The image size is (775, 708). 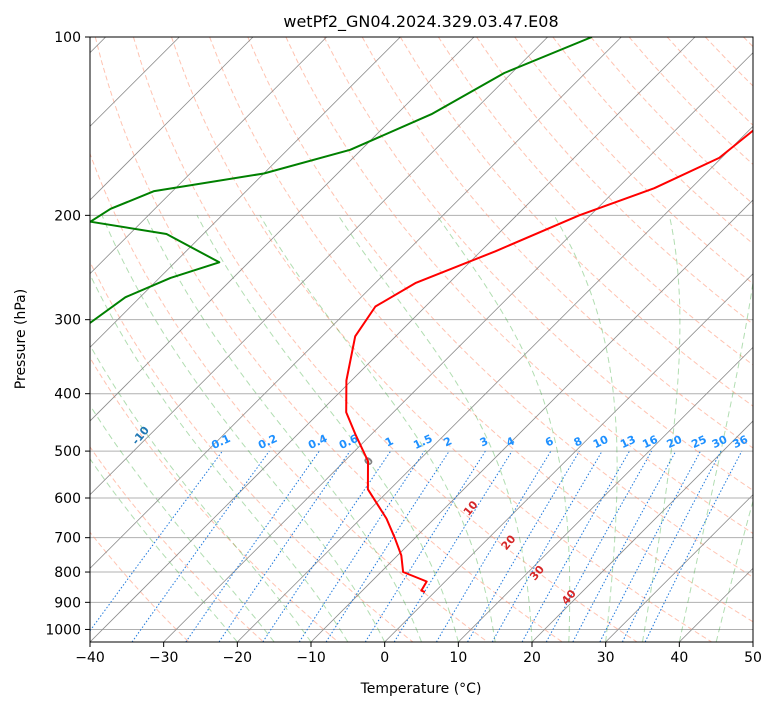 What do you see at coordinates (601, 442) in the screenshot?
I see `mixing-ratio-label: 10` at bounding box center [601, 442].